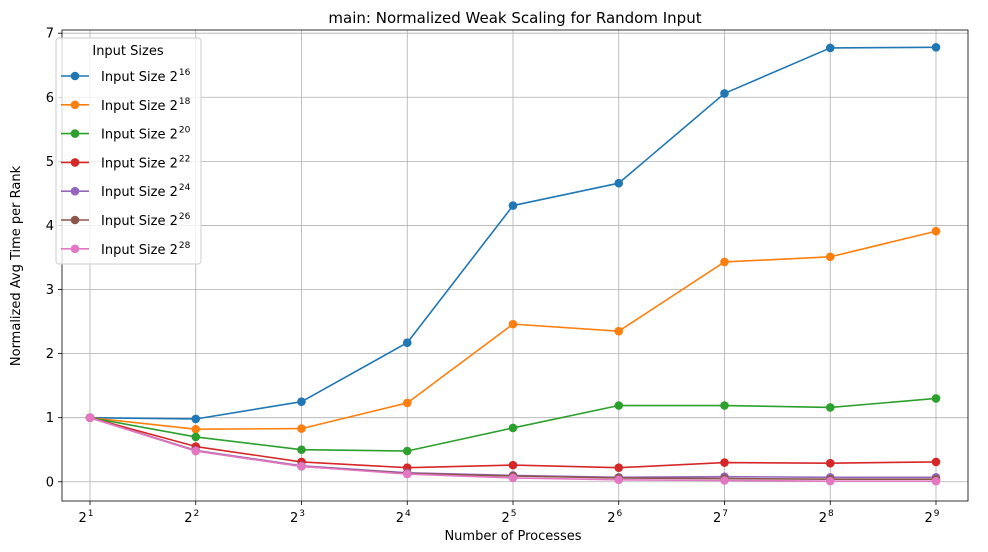  What do you see at coordinates (128, 151) in the screenshot?
I see `legend-box` at bounding box center [128, 151].